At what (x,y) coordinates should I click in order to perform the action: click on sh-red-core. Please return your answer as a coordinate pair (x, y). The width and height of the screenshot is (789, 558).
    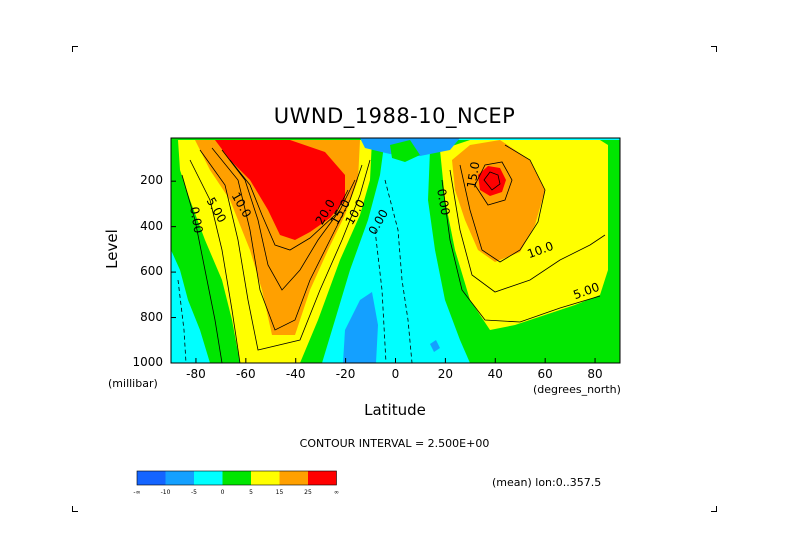
    Looking at the image, I should click on (280, 190).